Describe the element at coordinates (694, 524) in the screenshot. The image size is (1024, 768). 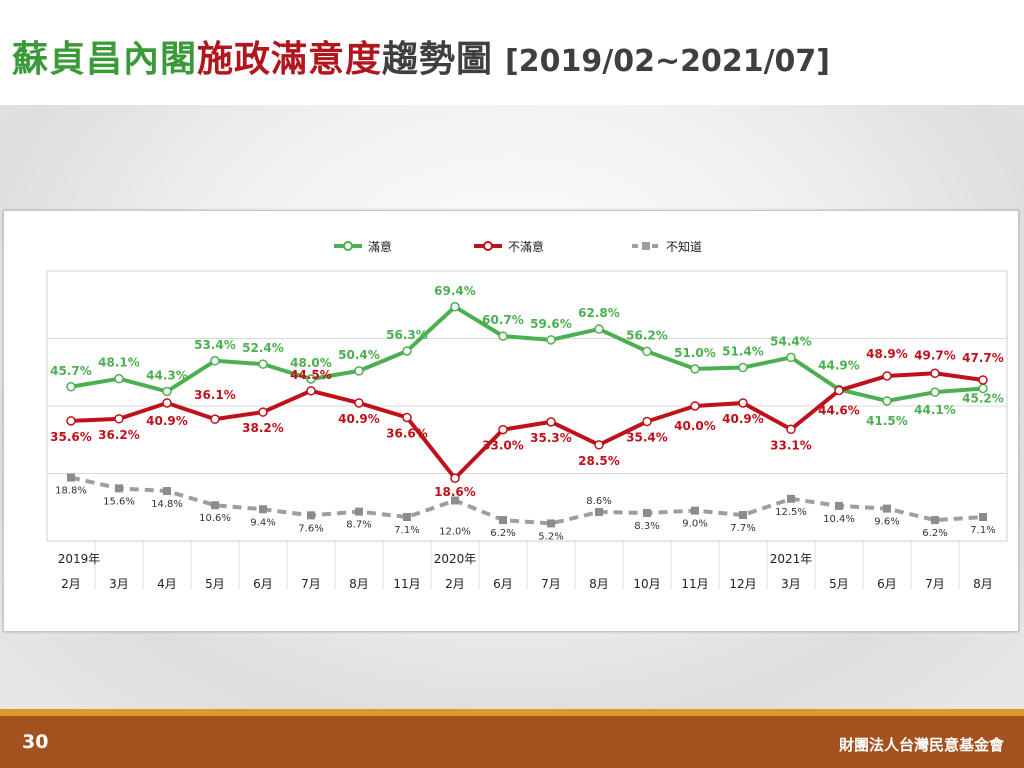
I see `data-label: 9.0%` at that location.